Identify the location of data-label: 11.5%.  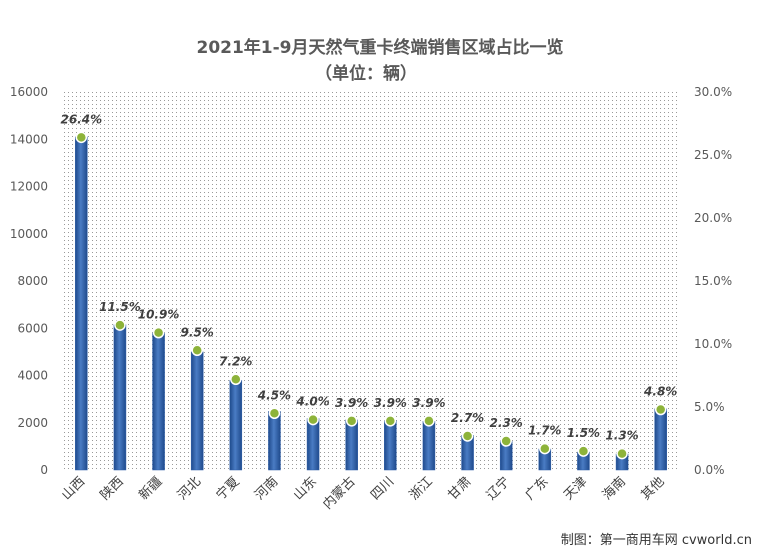
(120, 307).